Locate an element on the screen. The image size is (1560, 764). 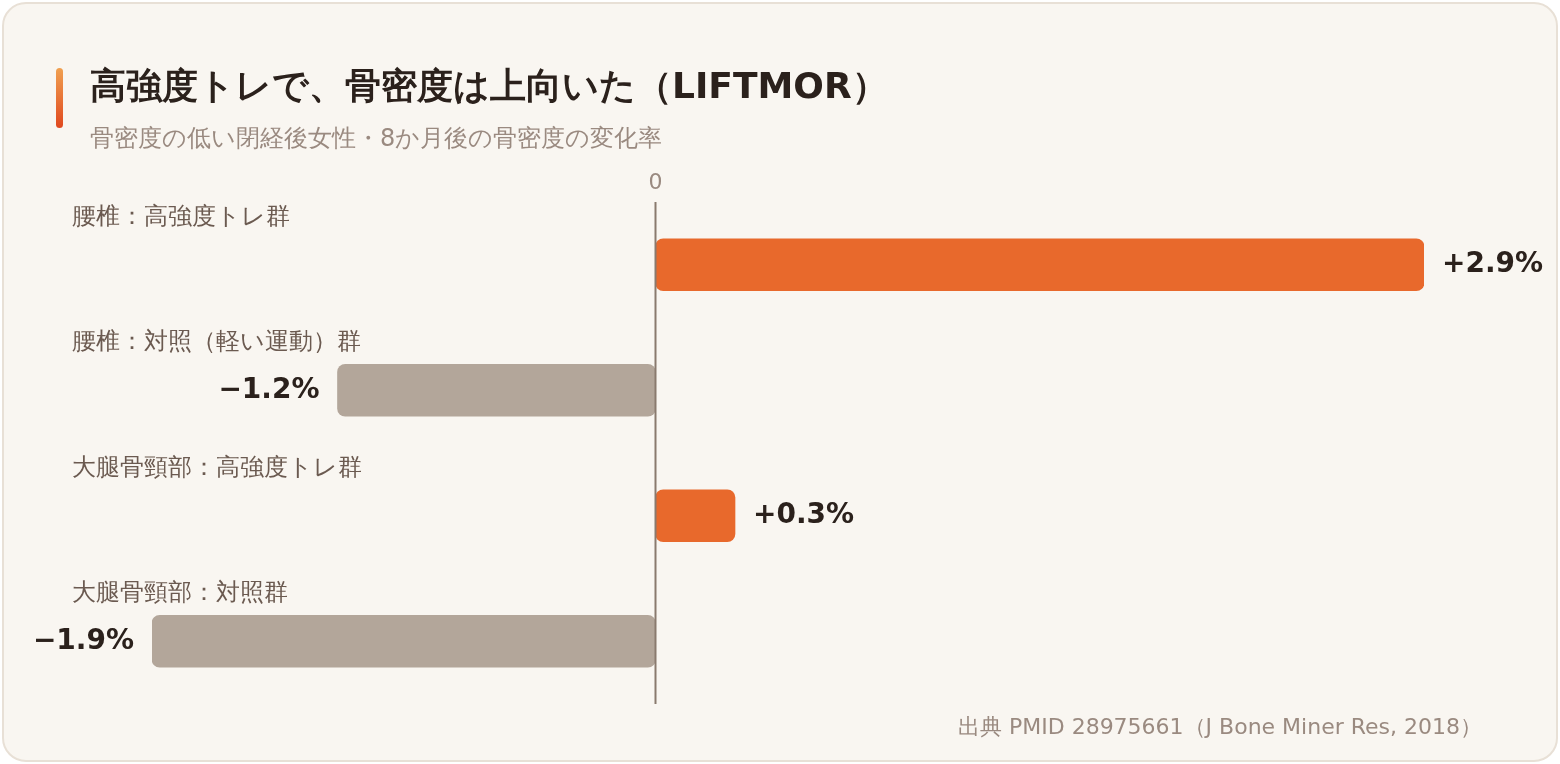
chart-title: 高強度トレで、骨密度は上向いた（LIFTMOR） is located at coordinates (489, 86).